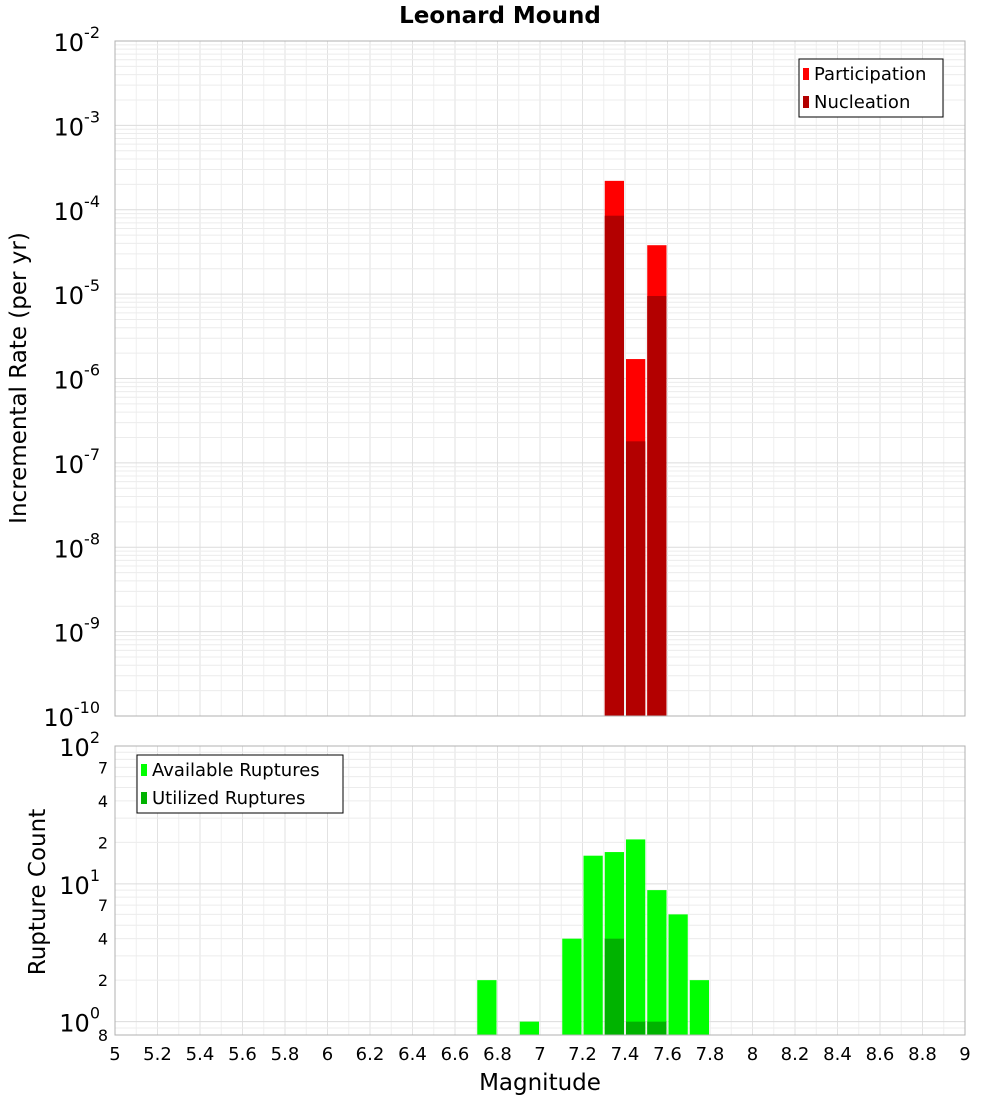 The image size is (1000, 1104). I want to click on y-tick-exponent: -5, so click(92, 285).